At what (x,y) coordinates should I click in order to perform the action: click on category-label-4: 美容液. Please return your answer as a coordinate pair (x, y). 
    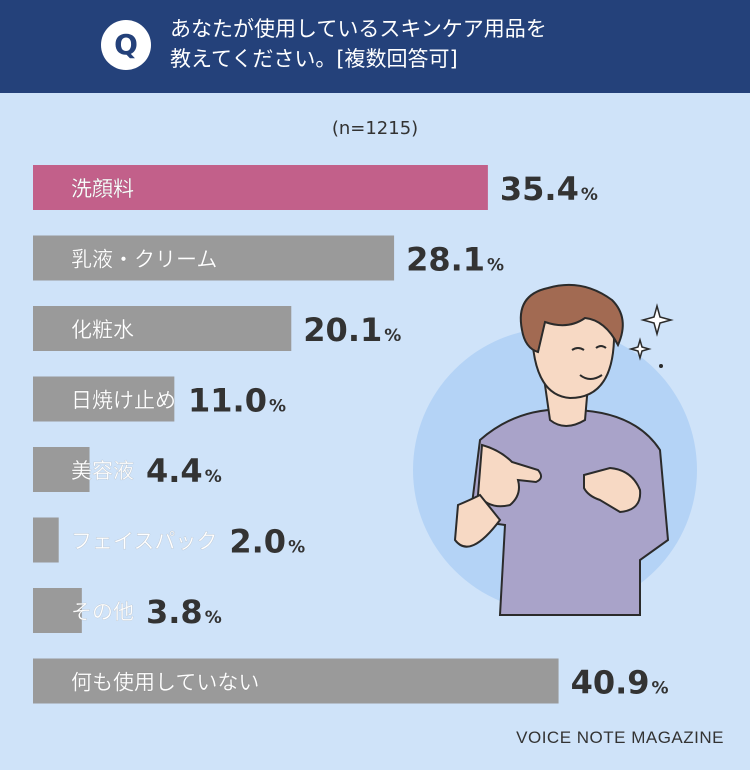
    Looking at the image, I should click on (102, 471).